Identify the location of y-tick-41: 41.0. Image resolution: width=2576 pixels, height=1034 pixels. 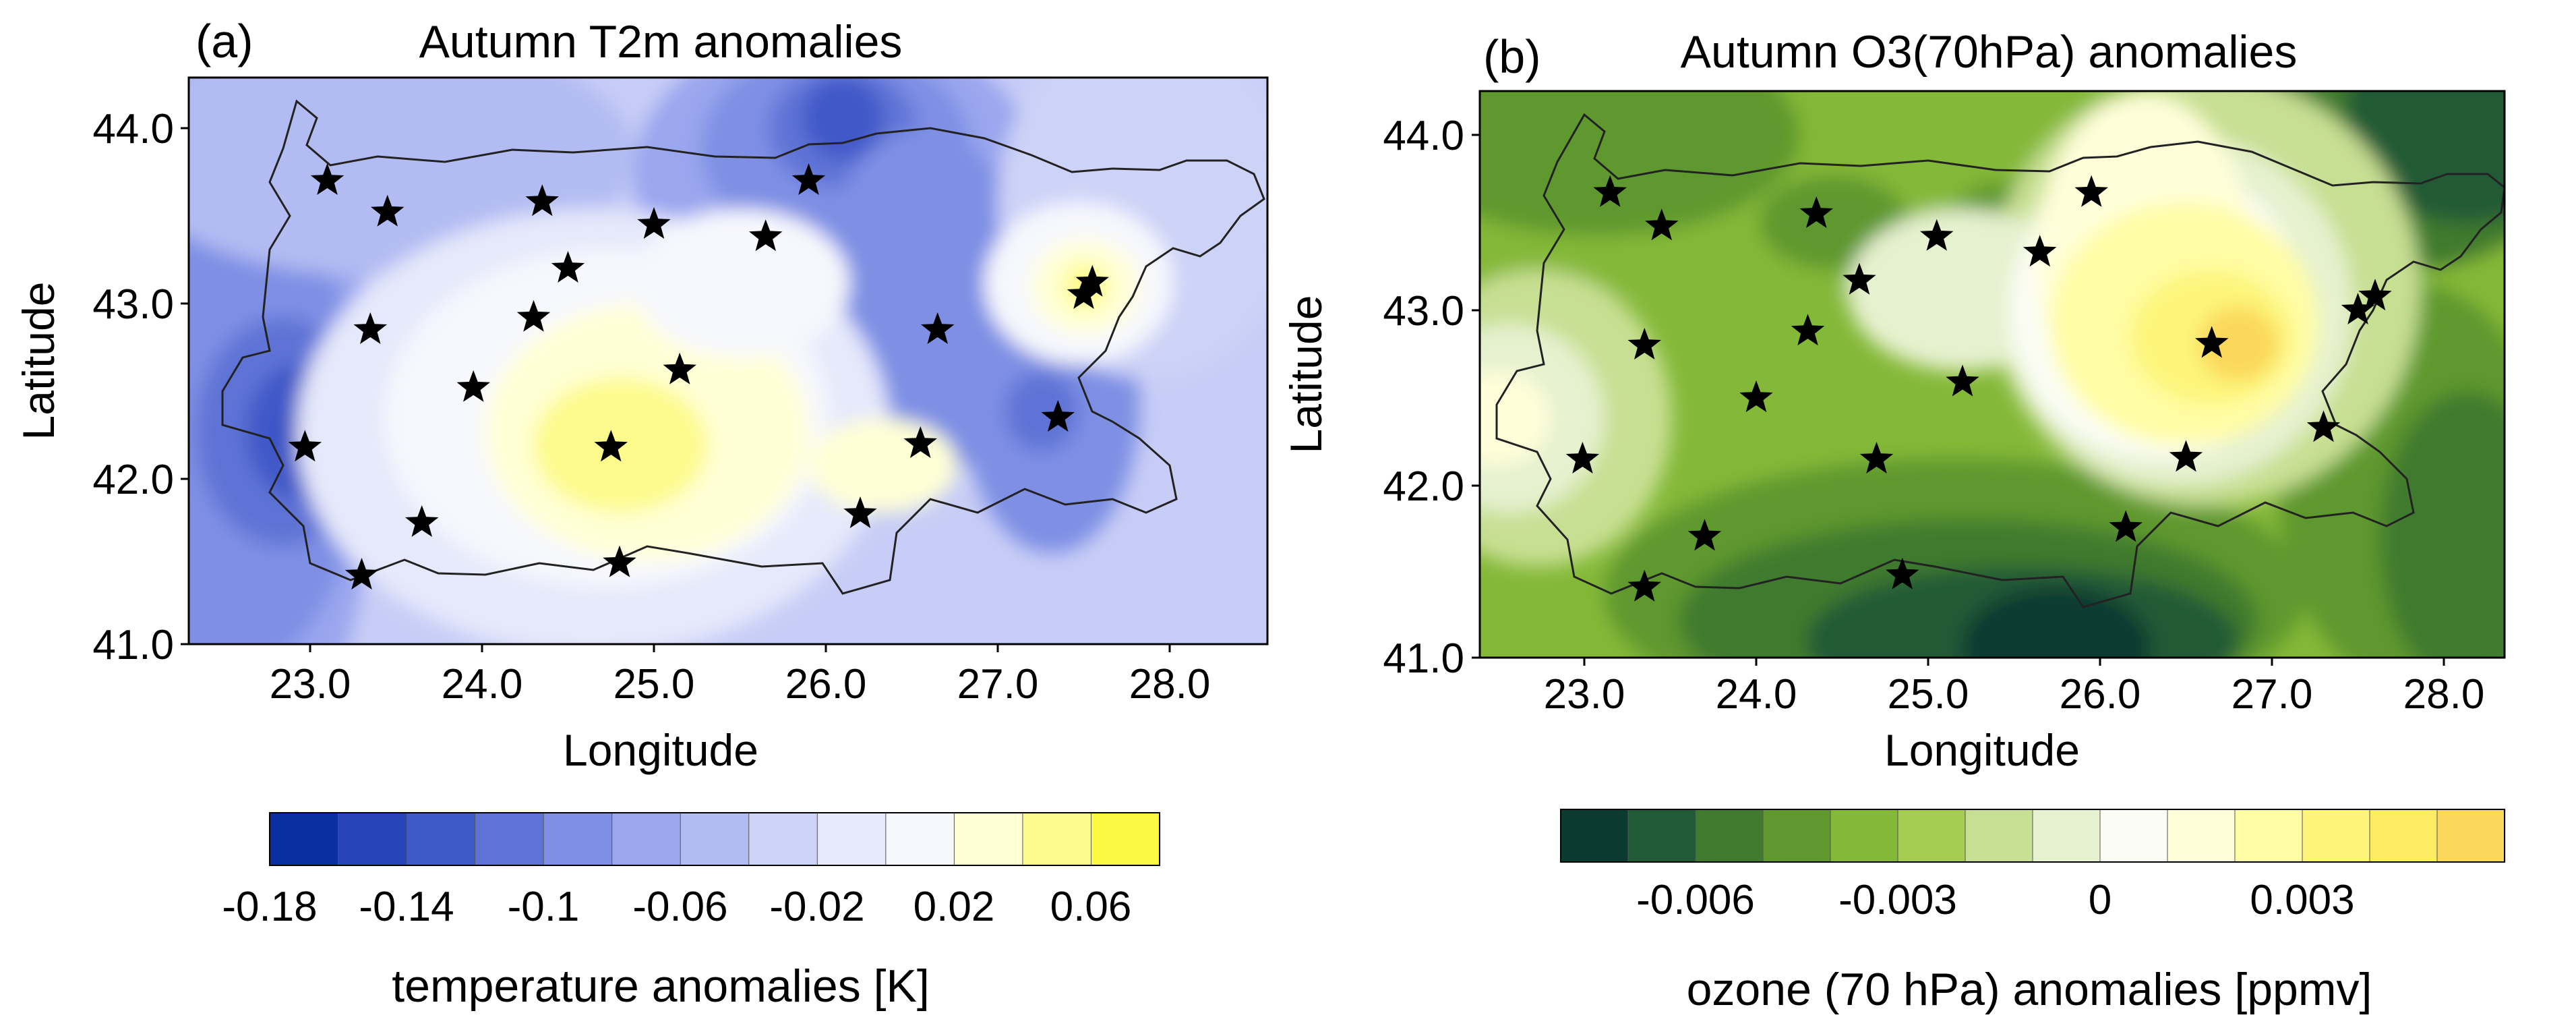
(133, 645).